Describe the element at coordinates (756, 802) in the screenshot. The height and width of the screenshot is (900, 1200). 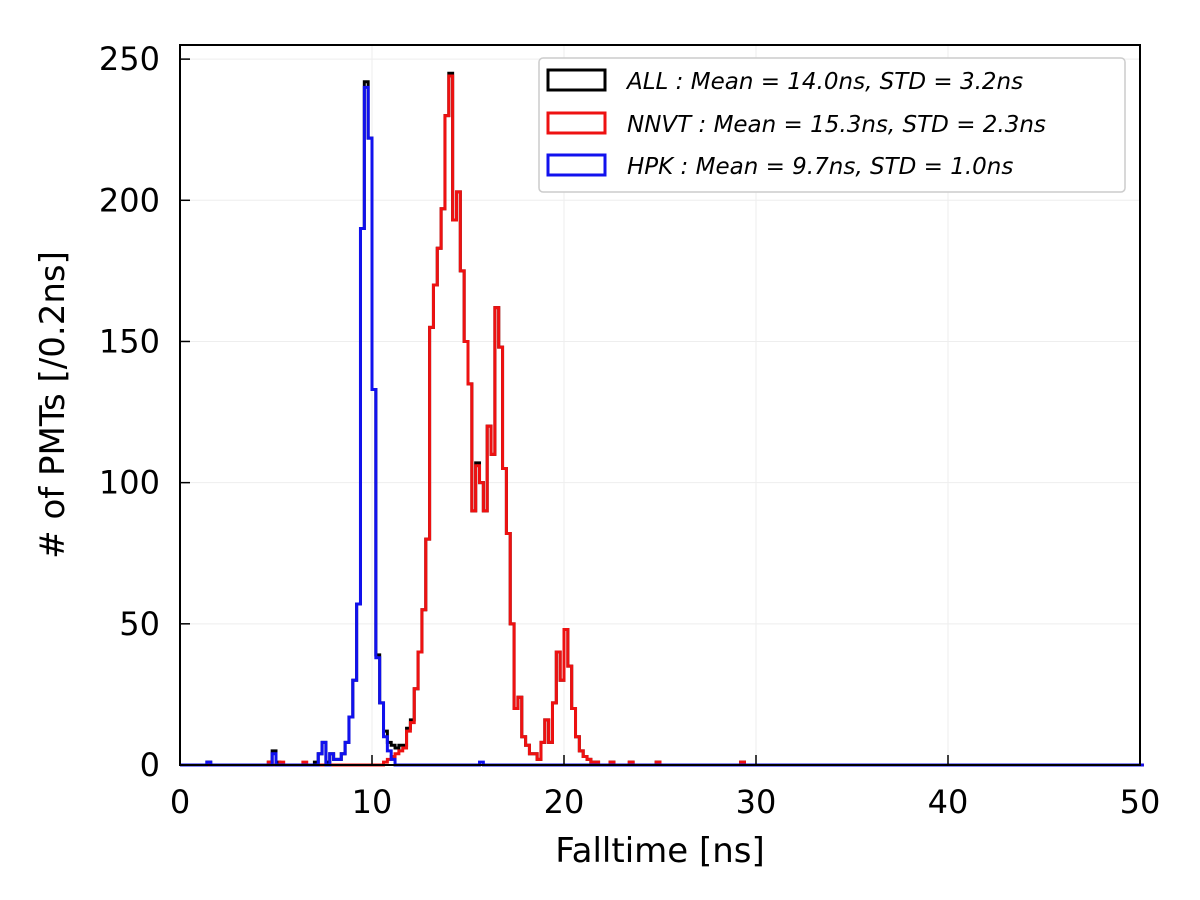
I see `x-tick-label: 30` at that location.